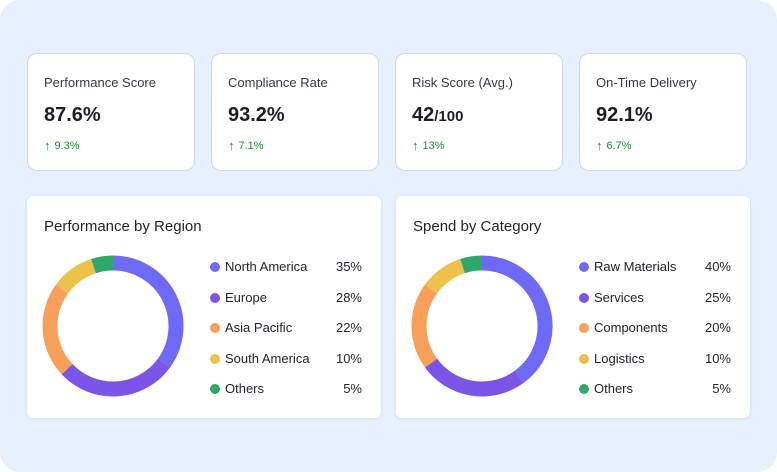 This screenshot has width=777, height=472. Describe the element at coordinates (479, 112) in the screenshot. I see `kpi-card-risk-score: Risk Score (Avg.) 42/100 ↑ 13%` at that location.